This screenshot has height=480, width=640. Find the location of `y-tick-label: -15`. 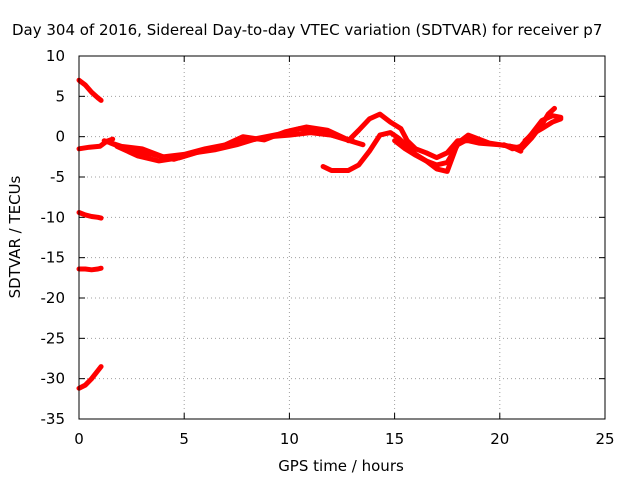

y-tick-label: -15 is located at coordinates (53, 258).